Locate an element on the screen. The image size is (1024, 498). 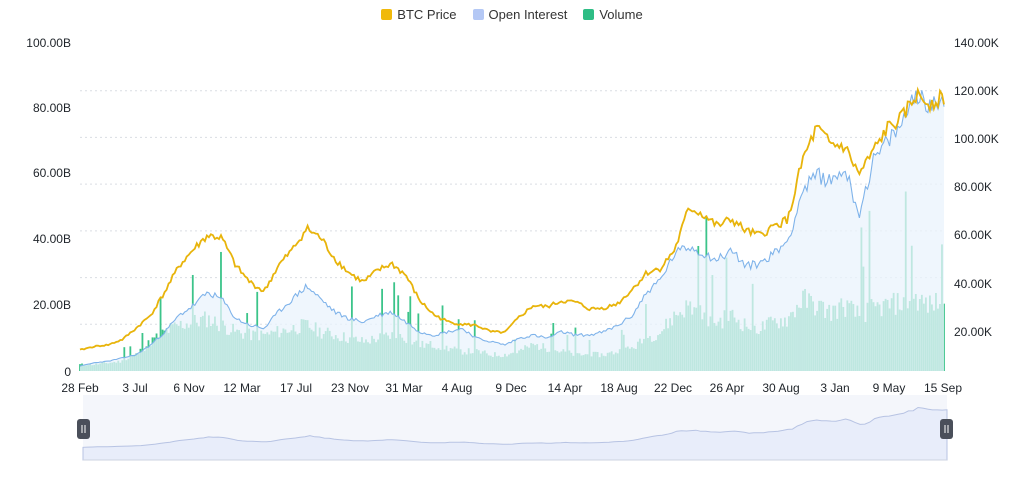
y-left-tick-label: 80.00B is located at coordinates (52, 108).